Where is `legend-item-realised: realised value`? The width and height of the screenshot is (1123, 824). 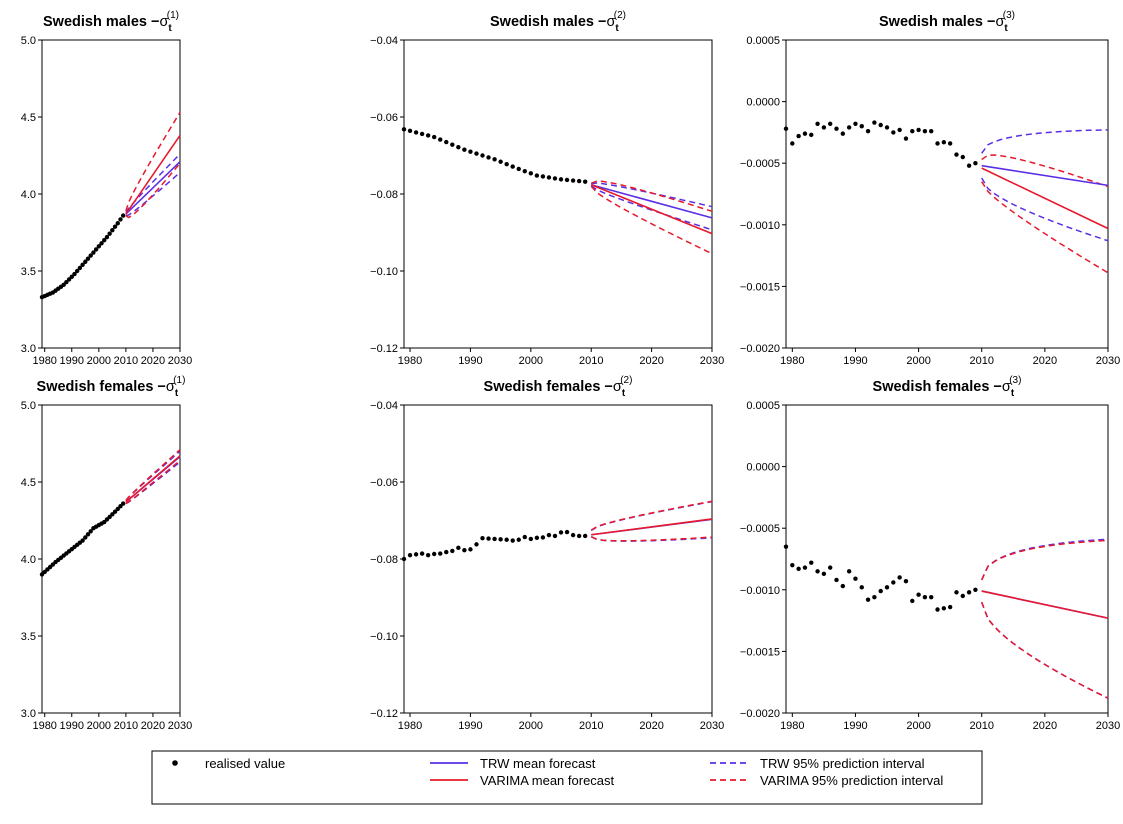
legend-item-realised: realised value is located at coordinates (228, 763).